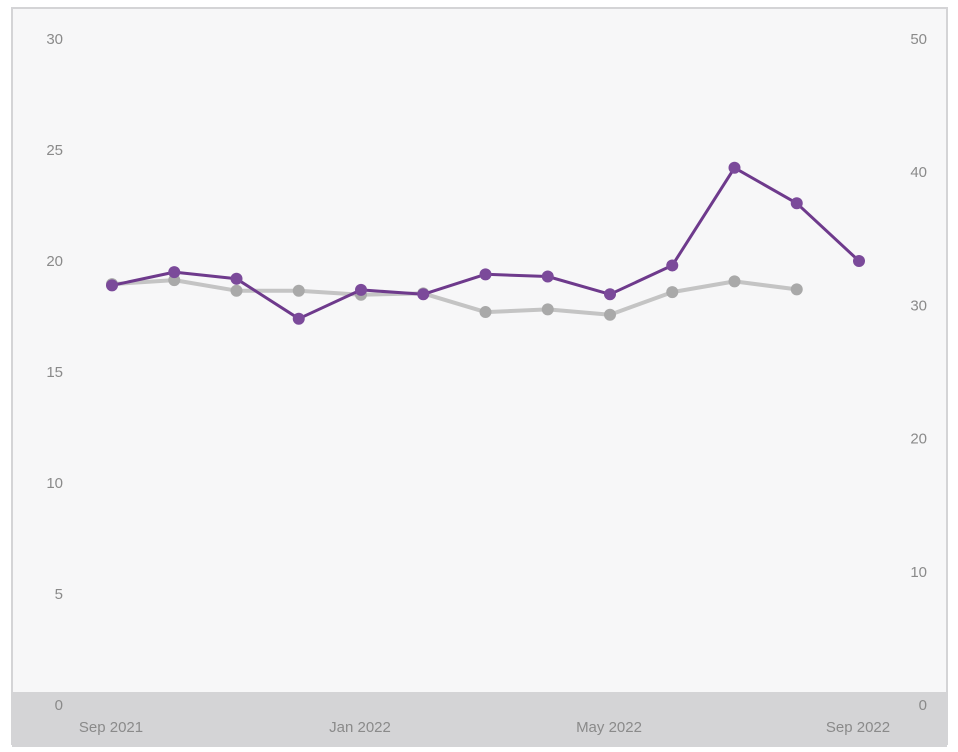 This screenshot has height=752, width=958. I want to click on right-tick-label: 30, so click(918, 305).